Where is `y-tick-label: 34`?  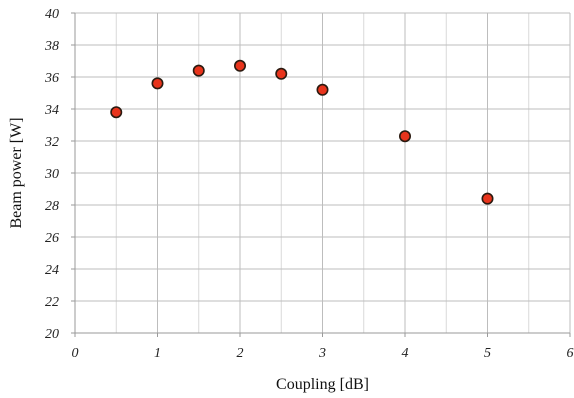 y-tick-label: 34 is located at coordinates (51, 110).